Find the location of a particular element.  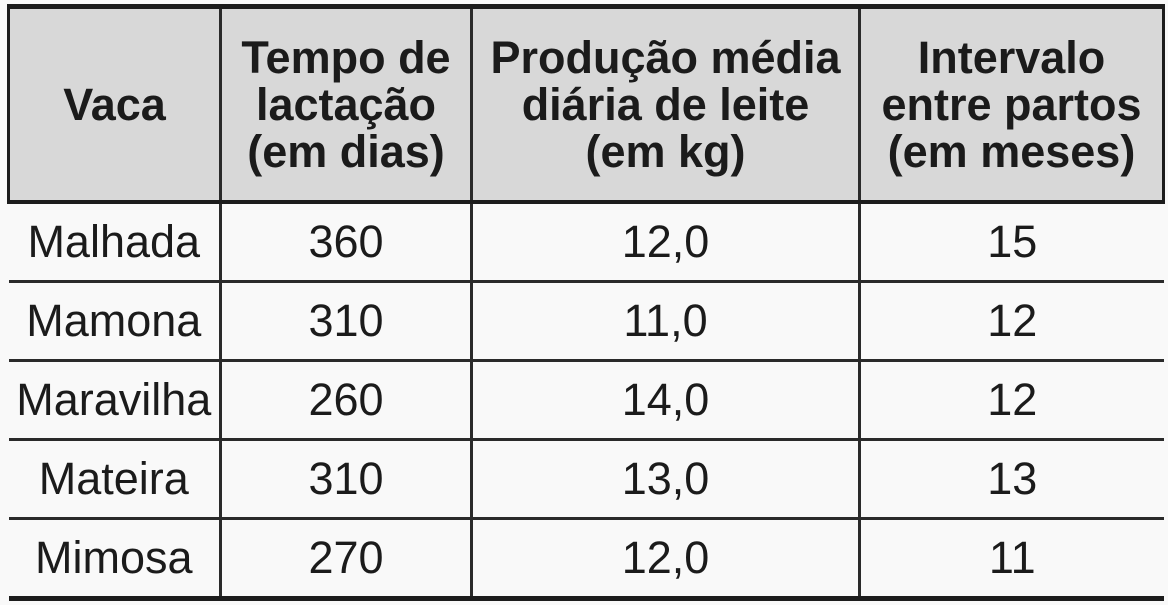

cell-producao-media: 14,0 is located at coordinates (665, 400).